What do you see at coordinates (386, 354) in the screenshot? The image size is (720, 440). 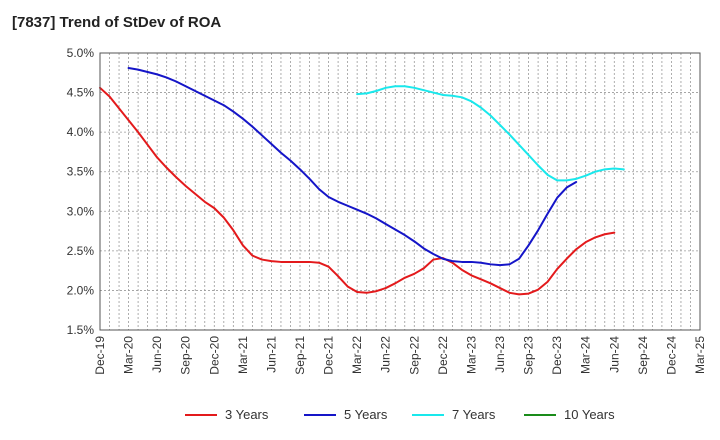 I see `x-tick-label: Jun-22` at bounding box center [386, 354].